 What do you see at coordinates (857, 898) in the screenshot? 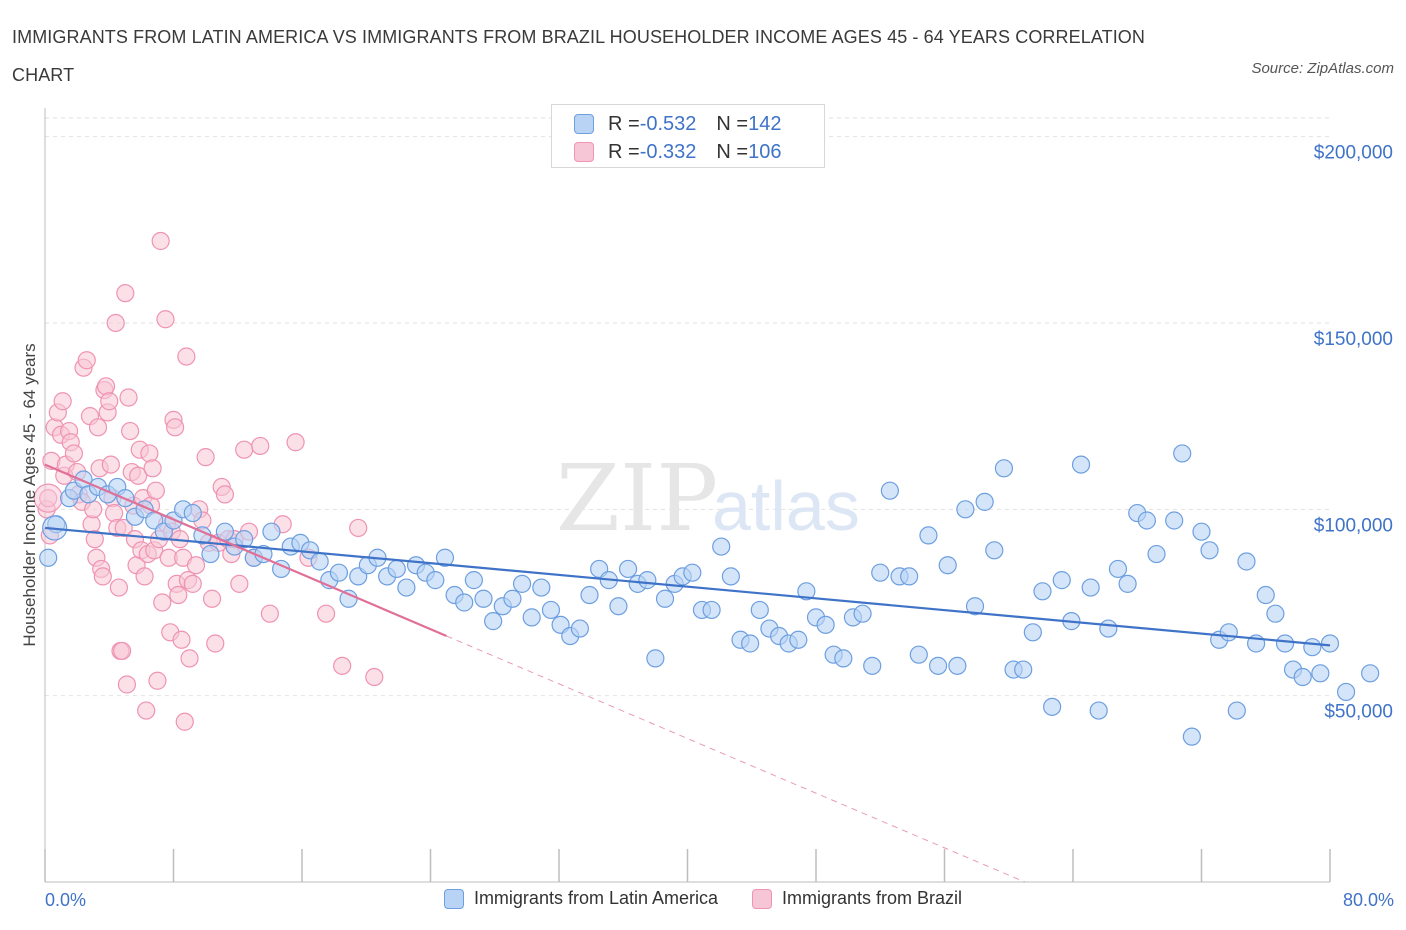
I see `legend-item-brazil: Immigrants from Brazil` at bounding box center [857, 898].